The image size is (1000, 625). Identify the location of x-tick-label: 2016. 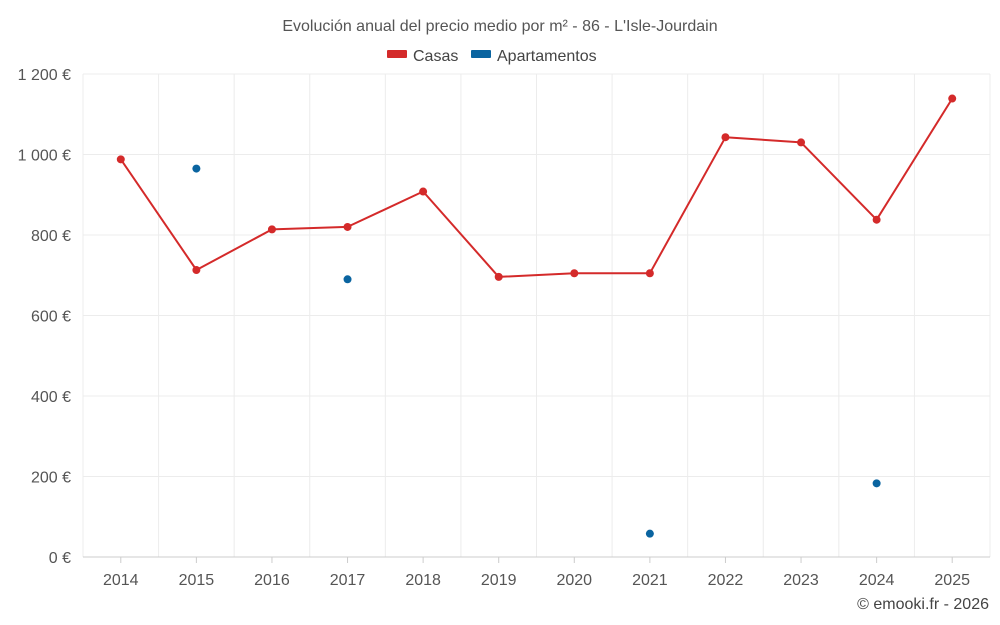
(272, 580).